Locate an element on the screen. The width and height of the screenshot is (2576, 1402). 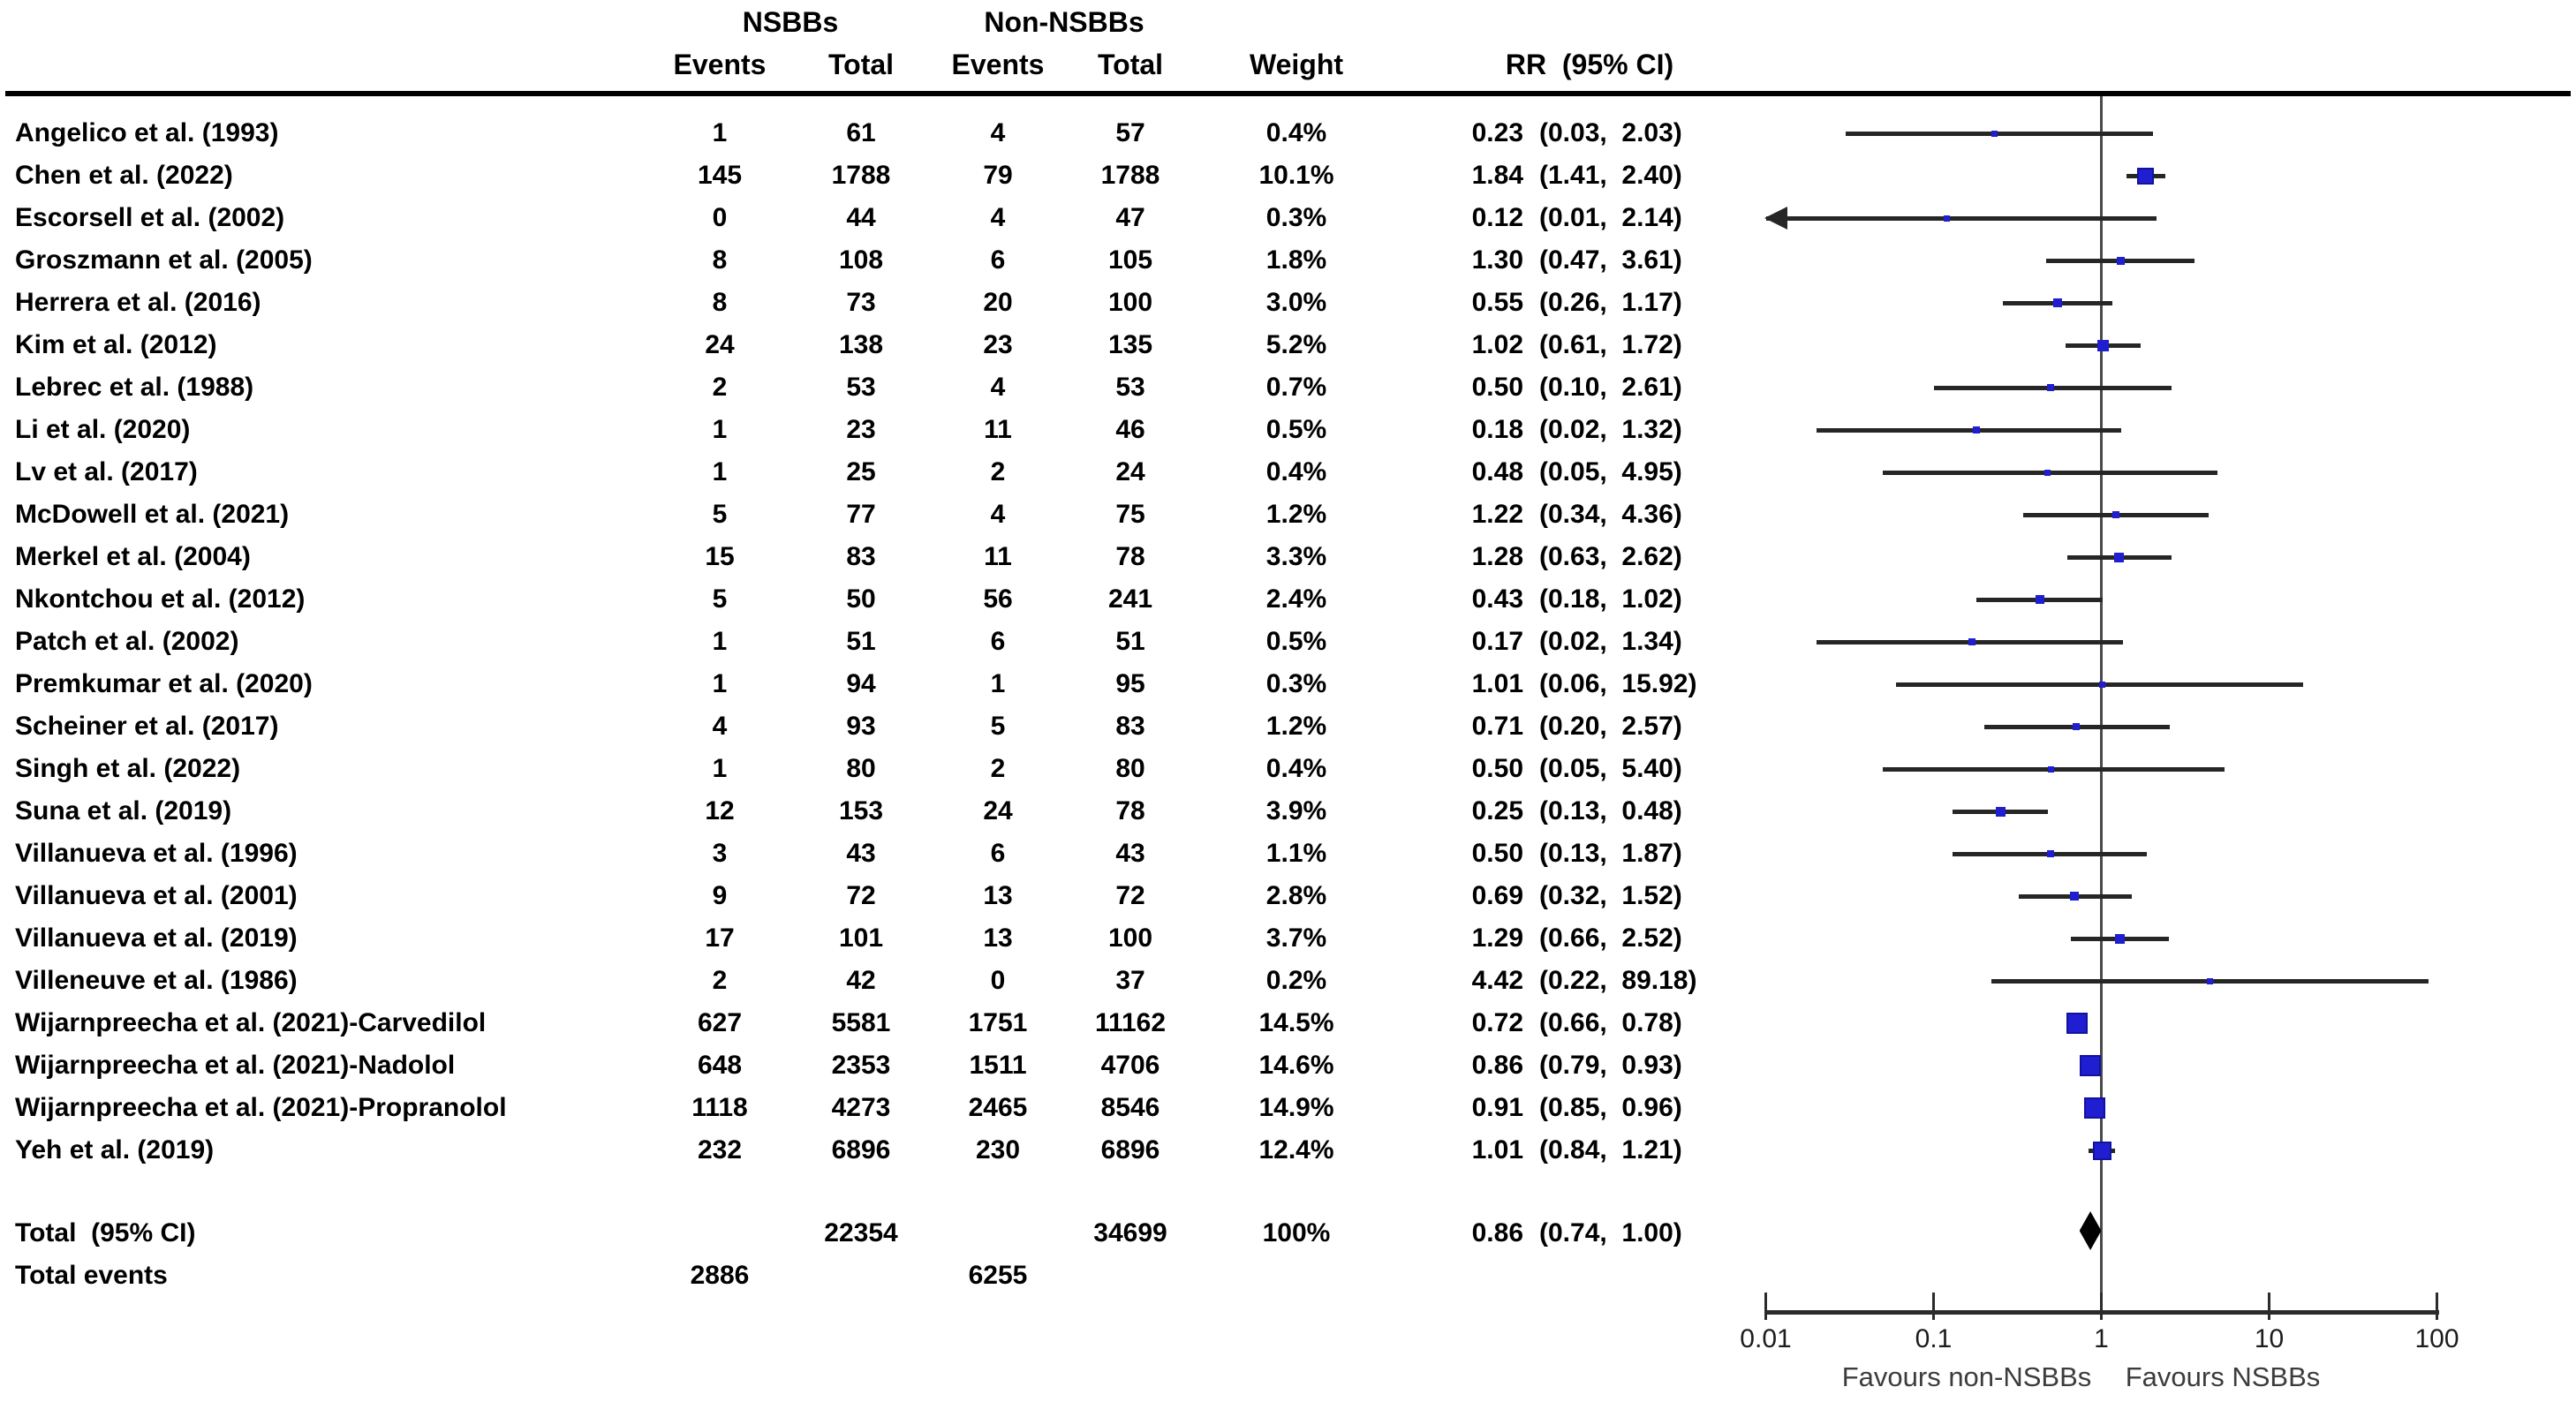
rr-value-cell: 0.72 is located at coordinates (1497, 1022).